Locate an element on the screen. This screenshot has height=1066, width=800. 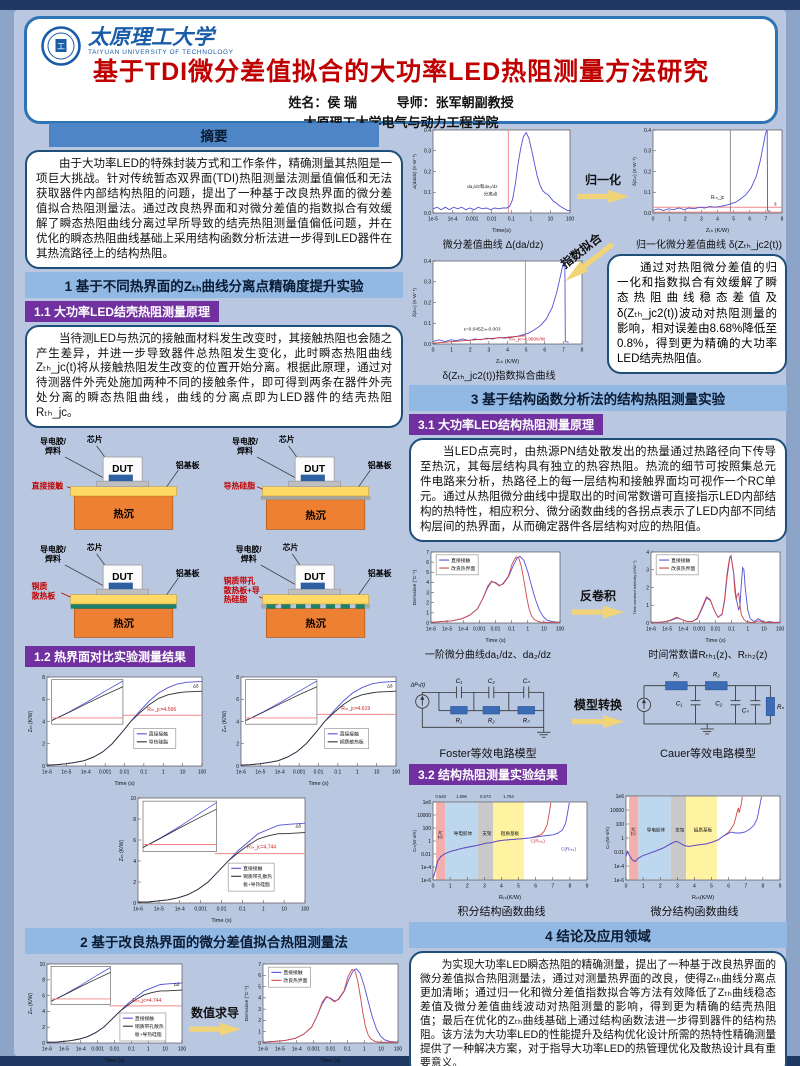
svg-text: Rₜₕ_jc is located at coordinates (718, 198).